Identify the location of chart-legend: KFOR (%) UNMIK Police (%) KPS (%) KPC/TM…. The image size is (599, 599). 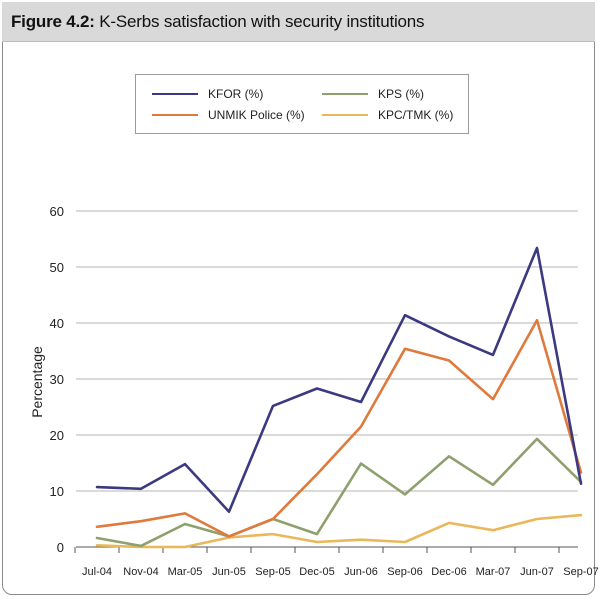
(302, 104).